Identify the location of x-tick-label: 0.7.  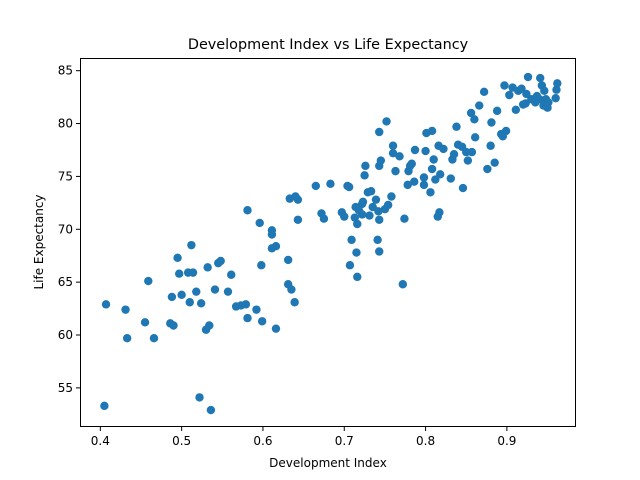
(344, 441).